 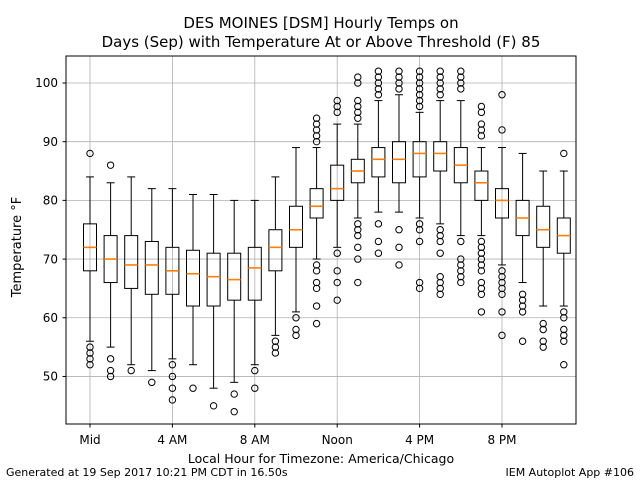 What do you see at coordinates (501, 440) in the screenshot?
I see `x-tick-label: 8 PM` at bounding box center [501, 440].